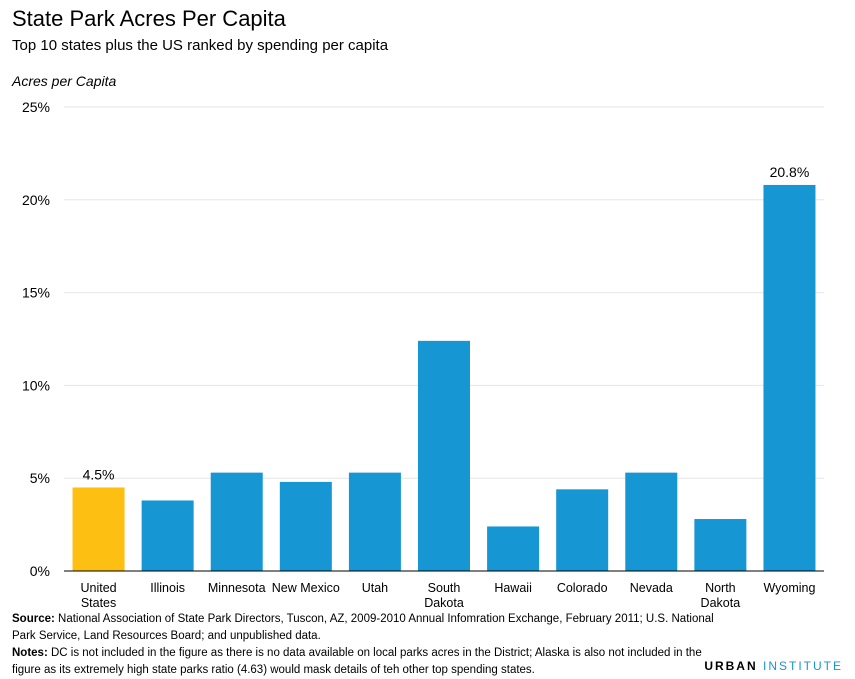 The image size is (855, 679). I want to click on x-tick-label: Minnesota, so click(237, 588).